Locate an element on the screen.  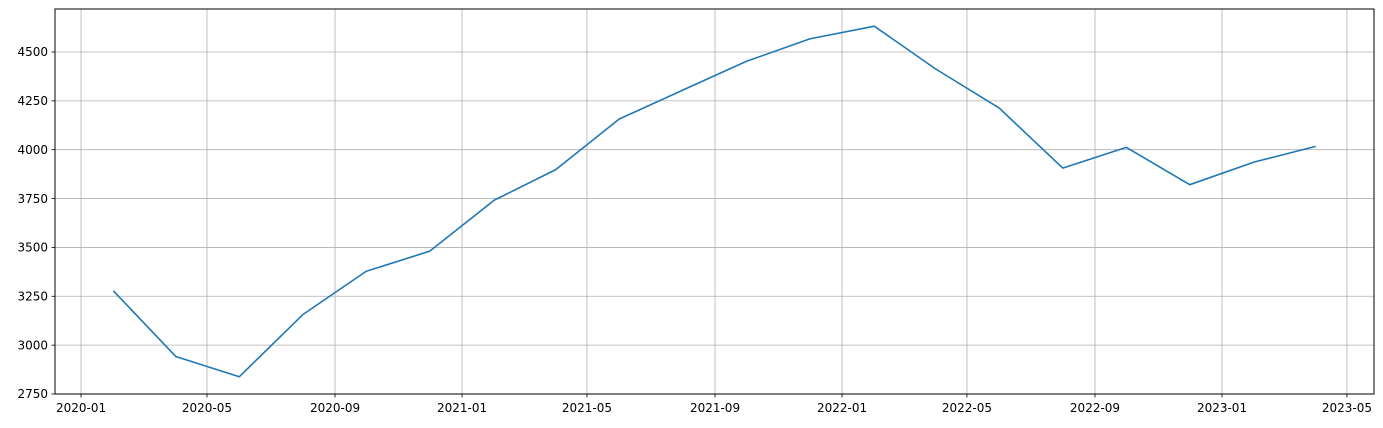
y-tick-label: 3500 is located at coordinates (32, 248).